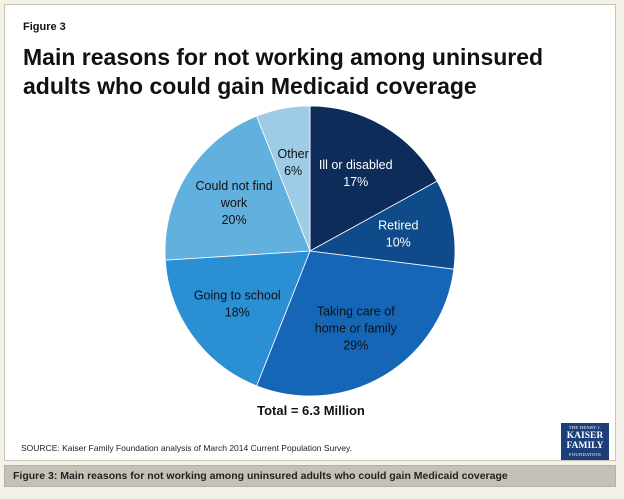  I want to click on logo-line-2: KAISER, so click(585, 435).